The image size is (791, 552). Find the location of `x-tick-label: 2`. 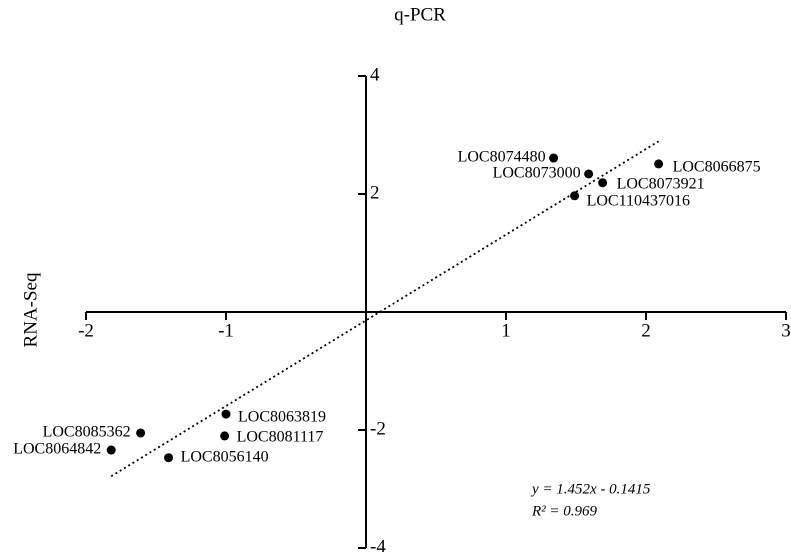

x-tick-label: 2 is located at coordinates (646, 330).